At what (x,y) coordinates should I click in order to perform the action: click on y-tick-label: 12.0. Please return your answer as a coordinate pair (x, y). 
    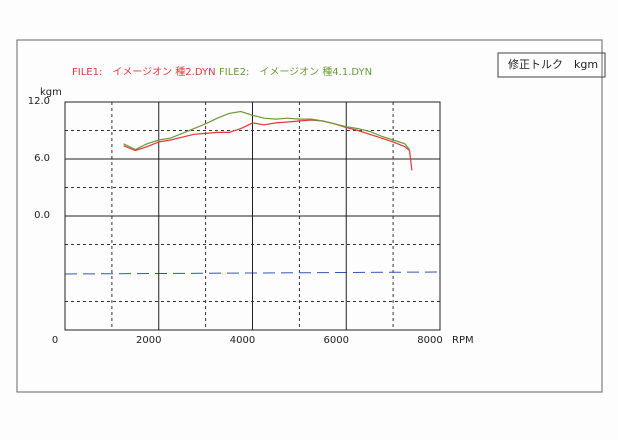
    Looking at the image, I should click on (39, 101).